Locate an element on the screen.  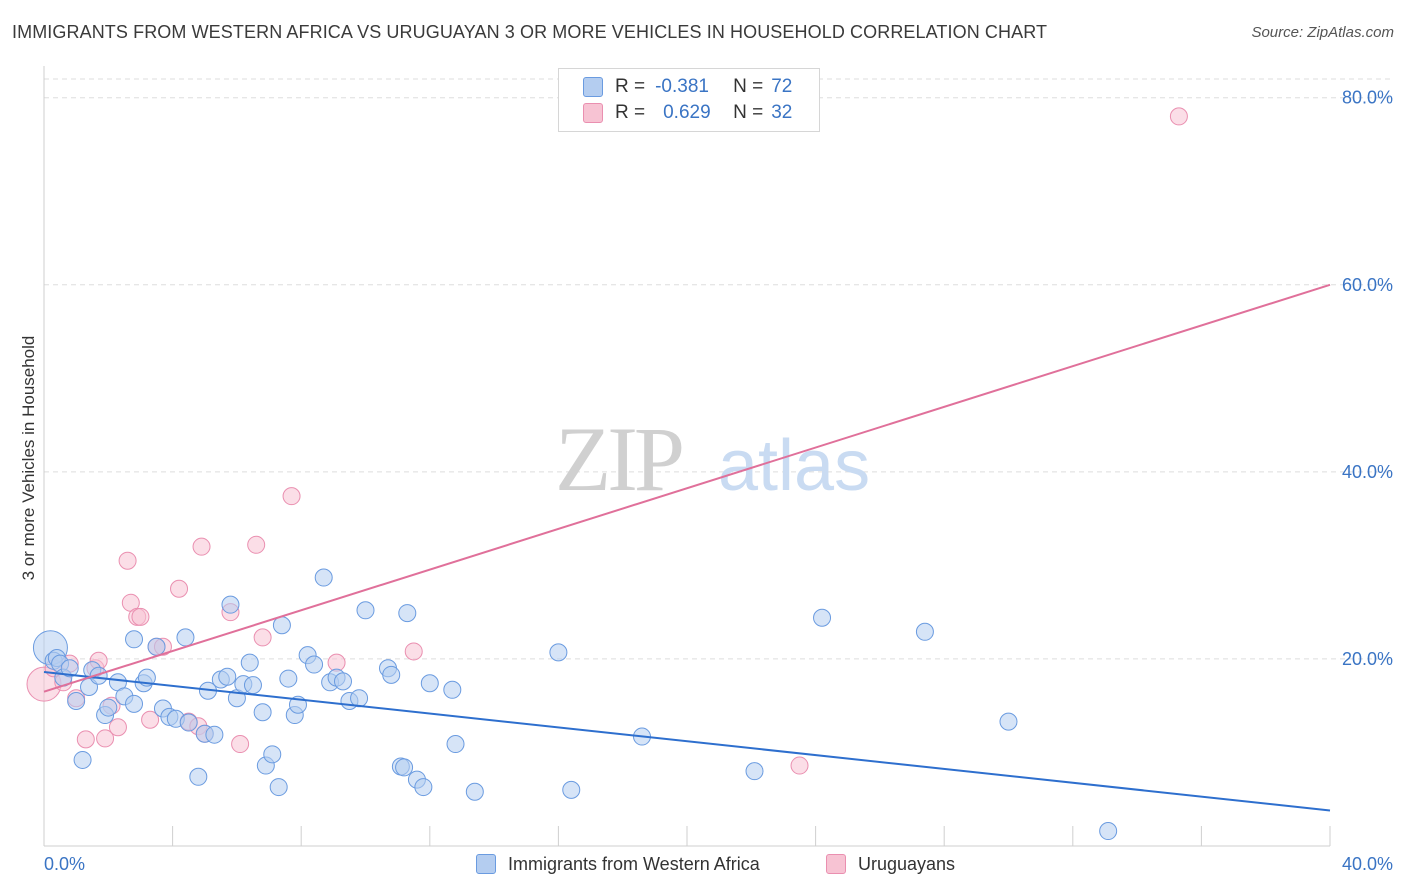
legend-row-uruguayans: R = 0.629 N = 32 is located at coordinates (687, 113).